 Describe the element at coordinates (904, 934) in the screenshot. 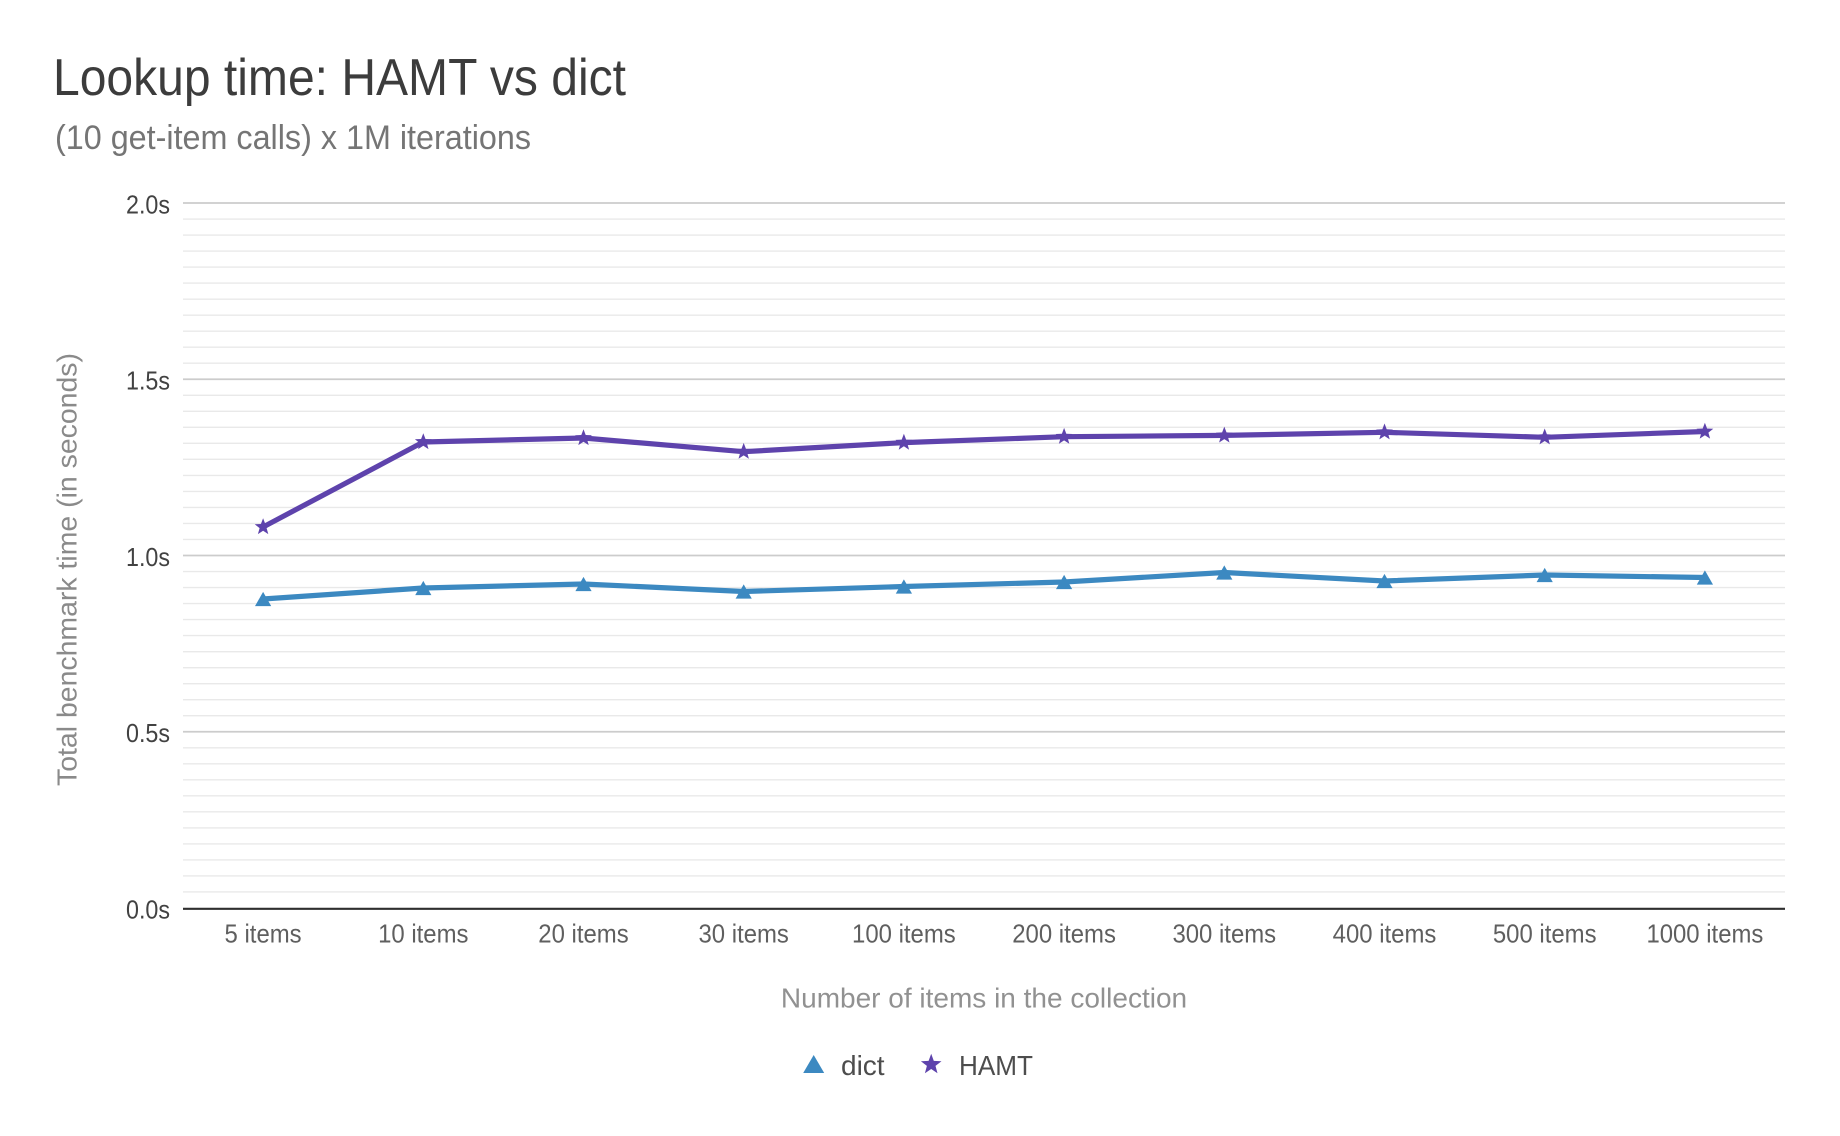

I see `svg-text: 100 items` at that location.